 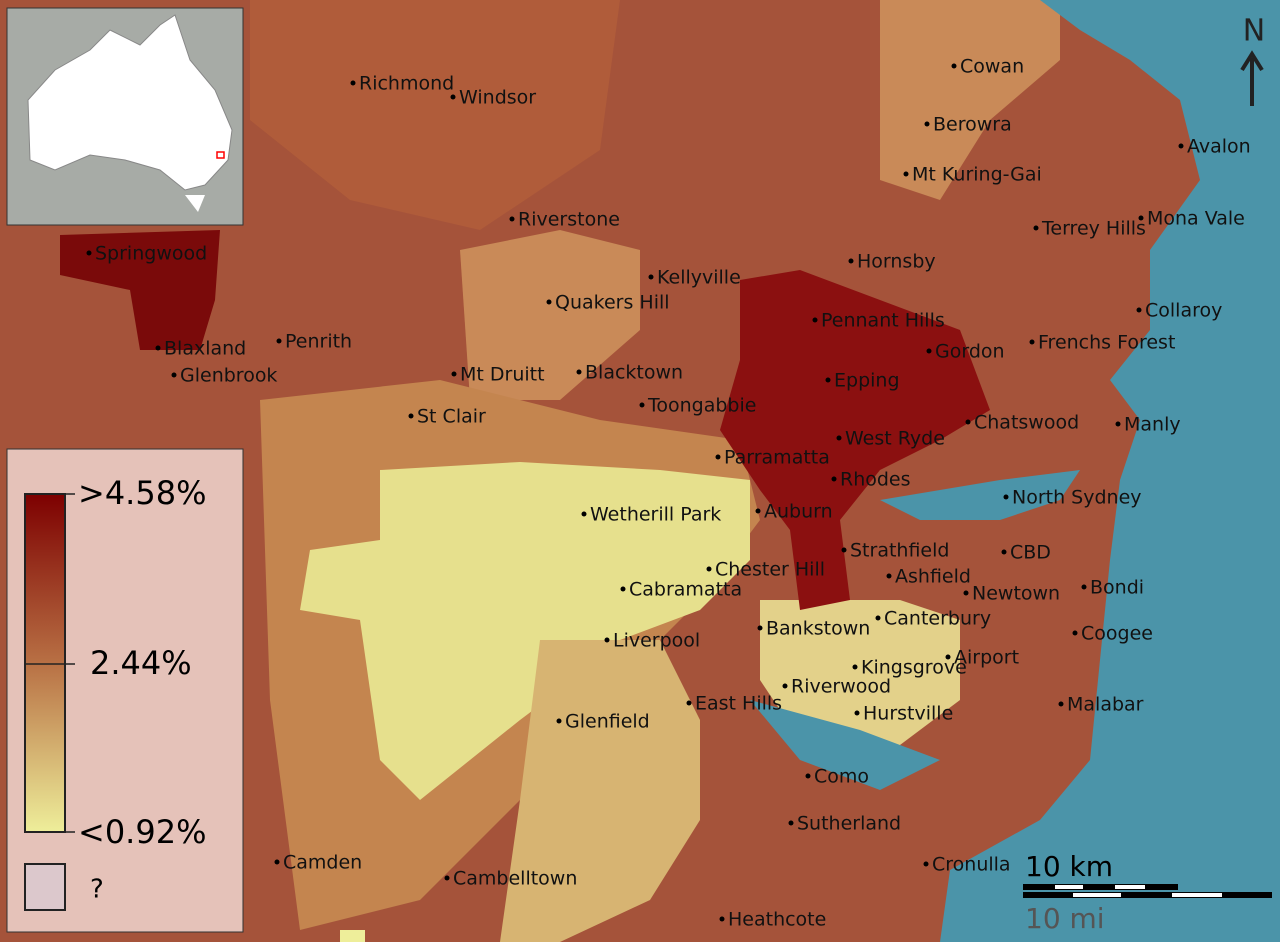 I want to click on legend-label: ?, so click(x=97, y=890).